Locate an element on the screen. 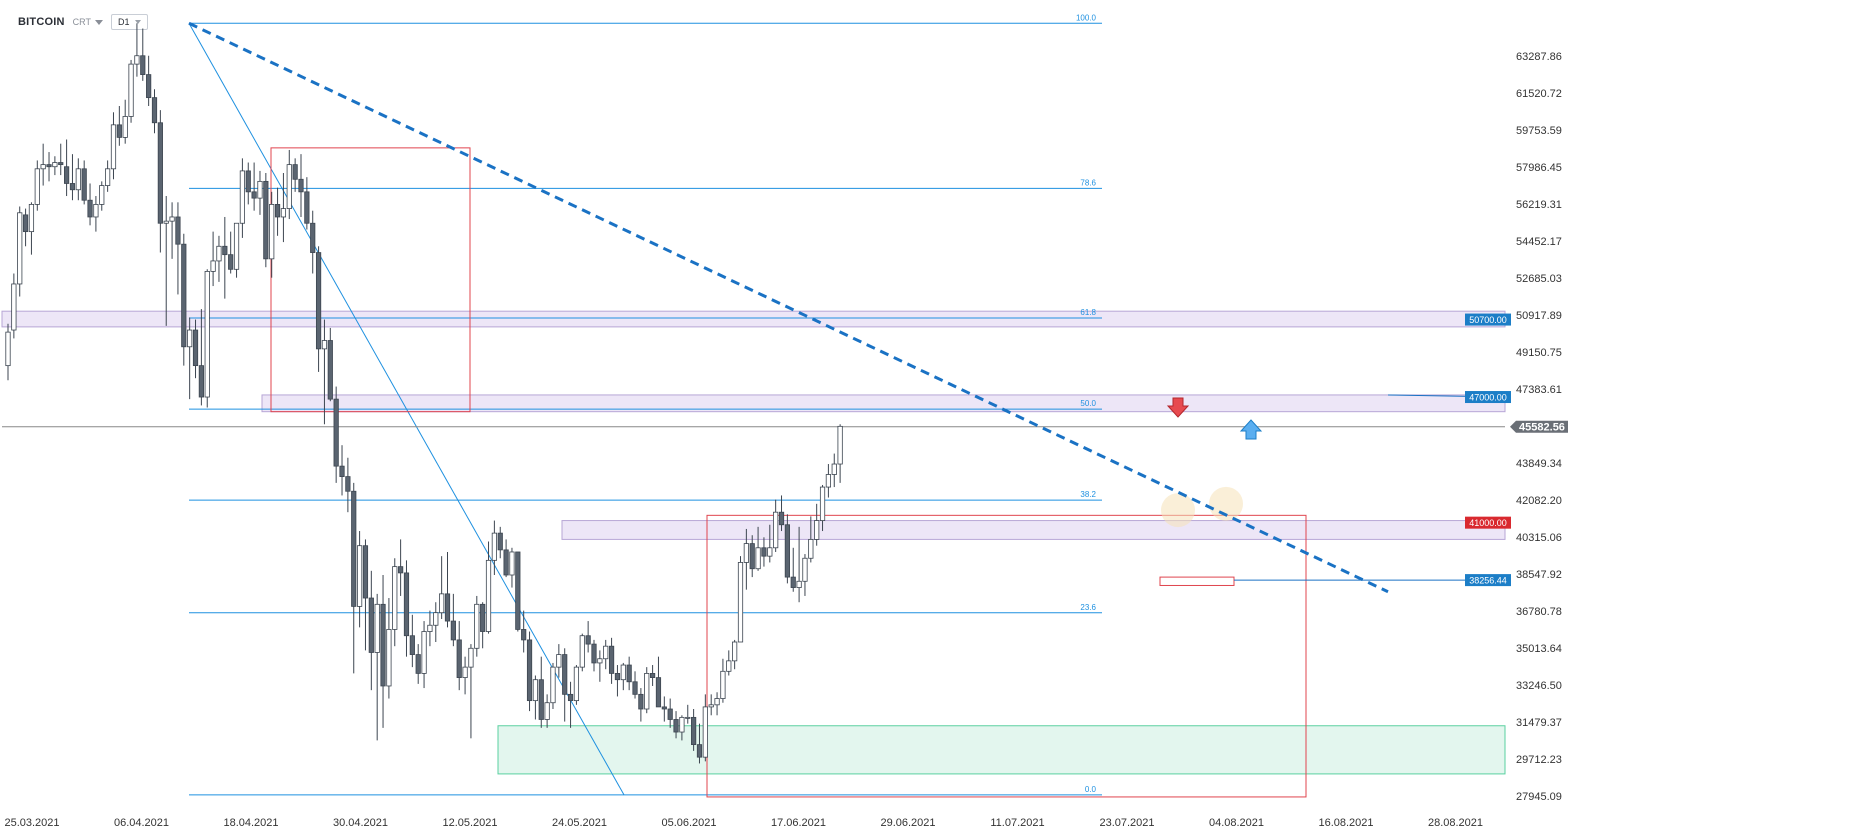 The width and height of the screenshot is (1866, 832). market-selector: CRT is located at coordinates (88, 22).